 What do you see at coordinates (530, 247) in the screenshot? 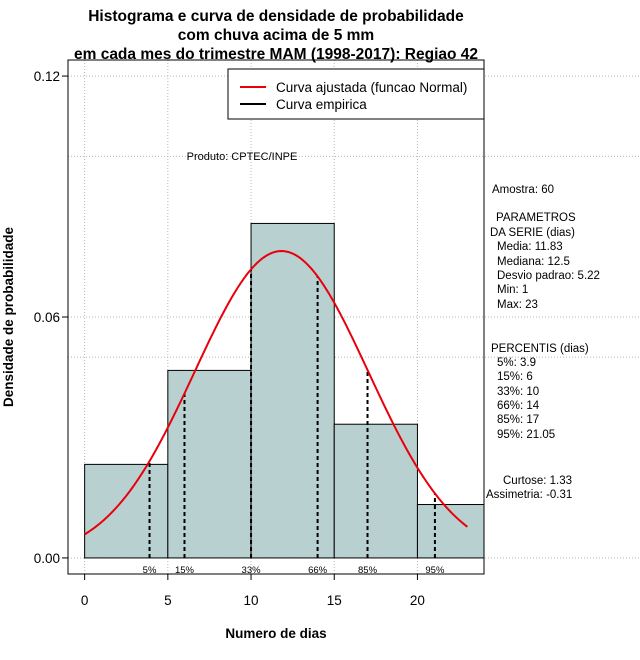
I see `stat-mean: Media: 11.83` at bounding box center [530, 247].